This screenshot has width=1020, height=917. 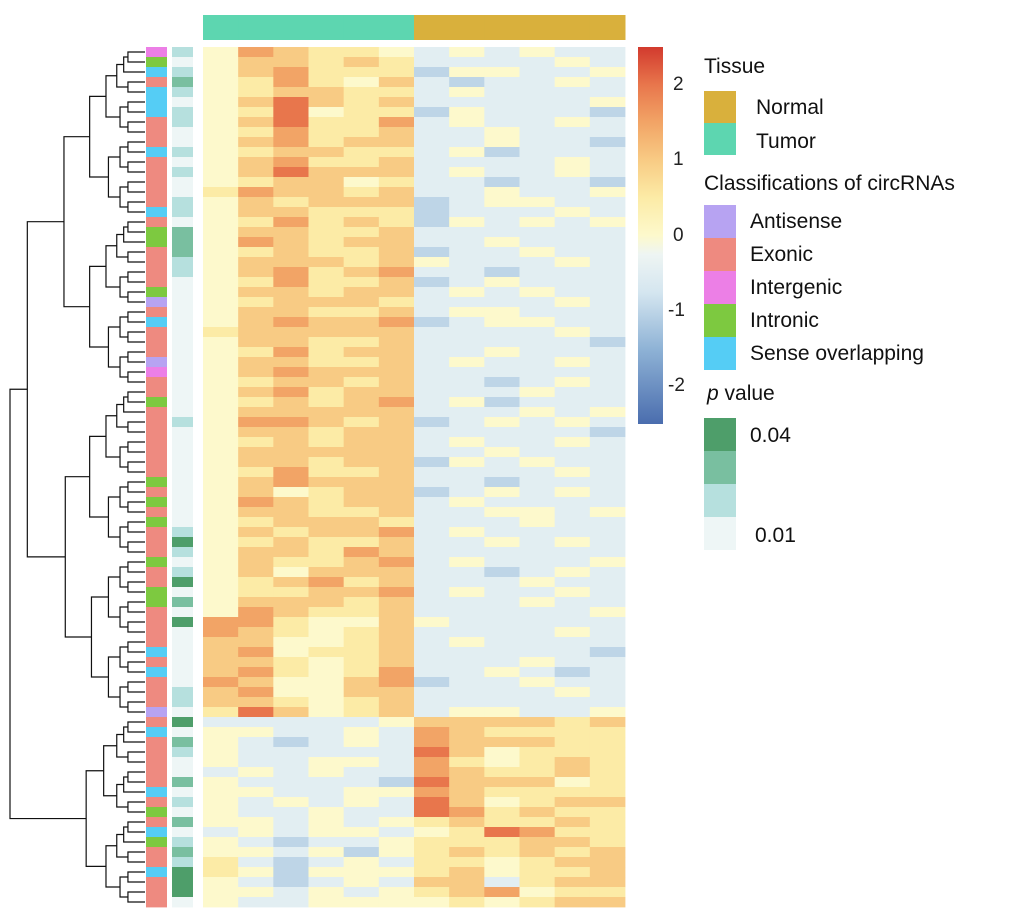 I want to click on legend-normal-swatch, so click(x=720, y=107).